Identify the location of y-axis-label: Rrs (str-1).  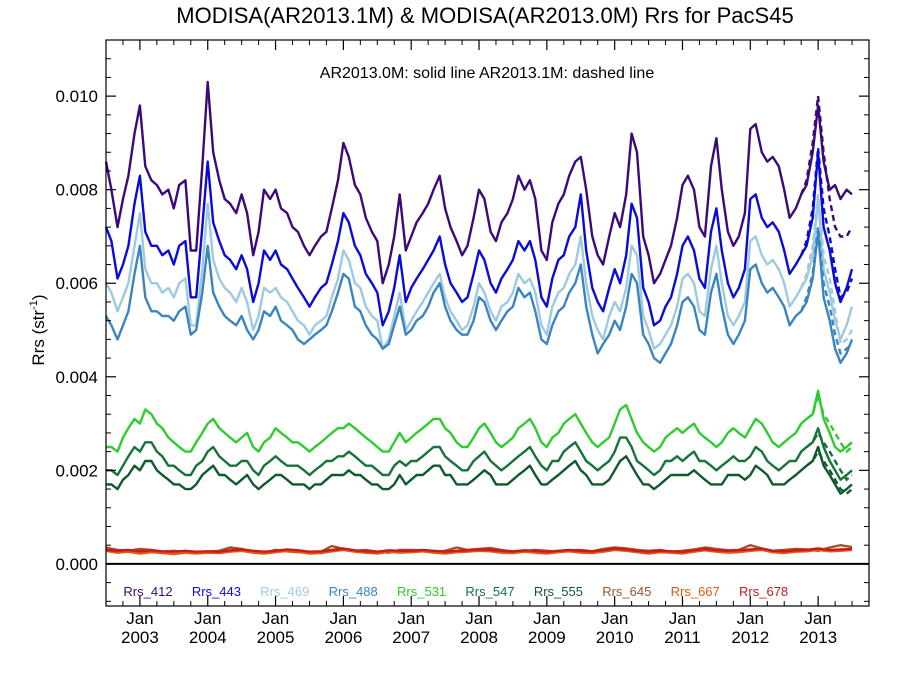
(38, 329).